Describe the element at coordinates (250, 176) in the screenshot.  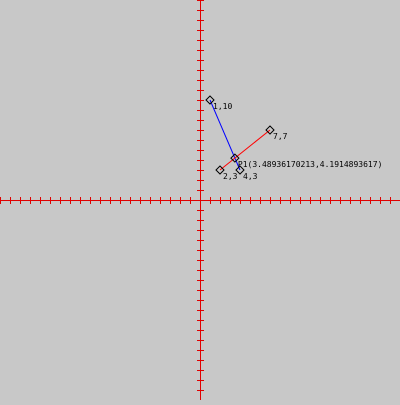
I see `point-label-0-1: 4,3` at that location.